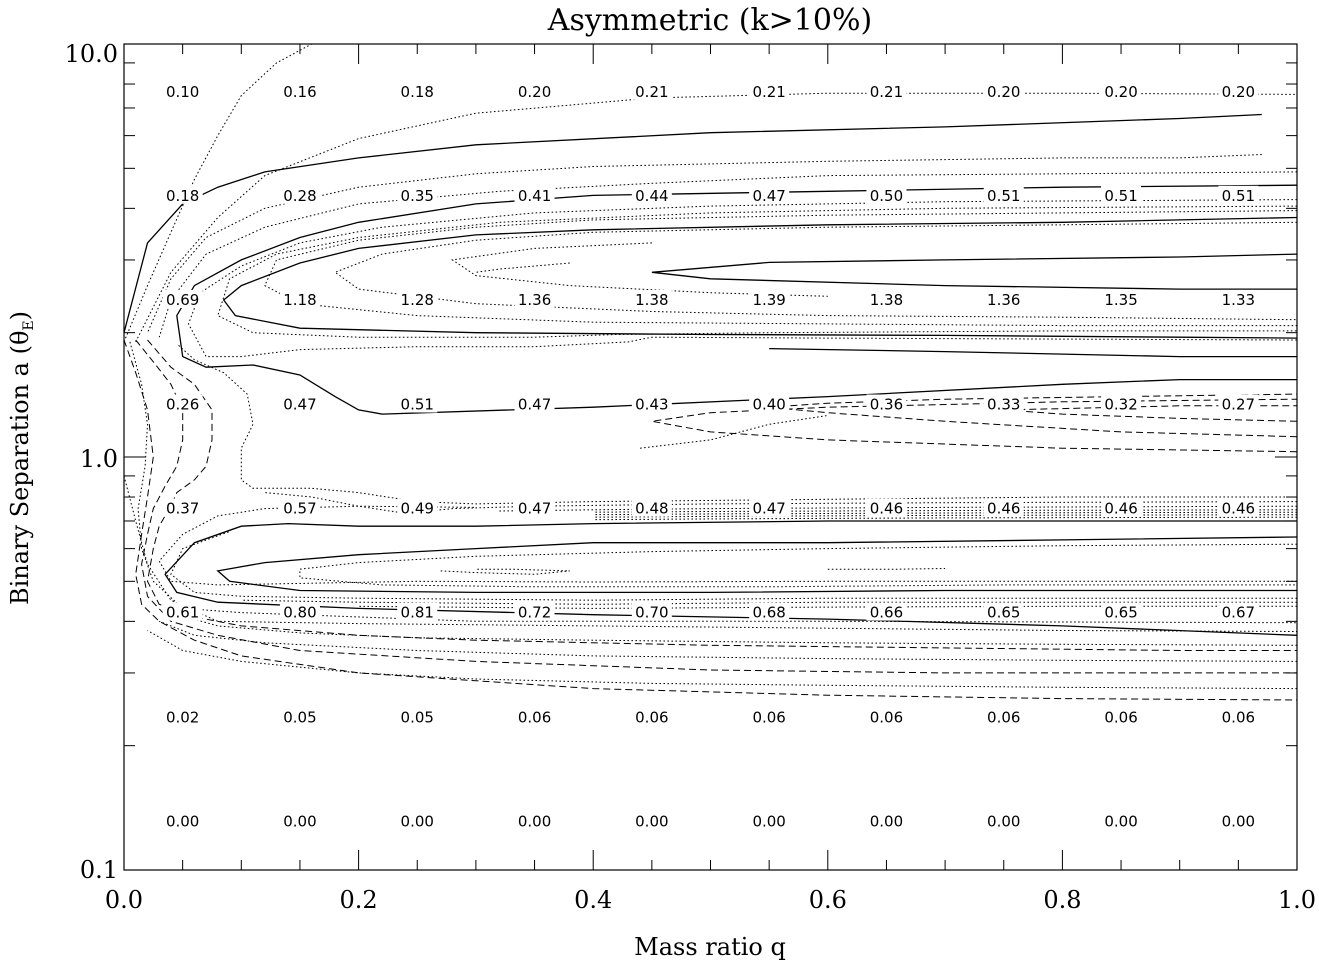 This screenshot has height=964, width=1319. I want to click on cell-value-label: 0.50, so click(886, 196).